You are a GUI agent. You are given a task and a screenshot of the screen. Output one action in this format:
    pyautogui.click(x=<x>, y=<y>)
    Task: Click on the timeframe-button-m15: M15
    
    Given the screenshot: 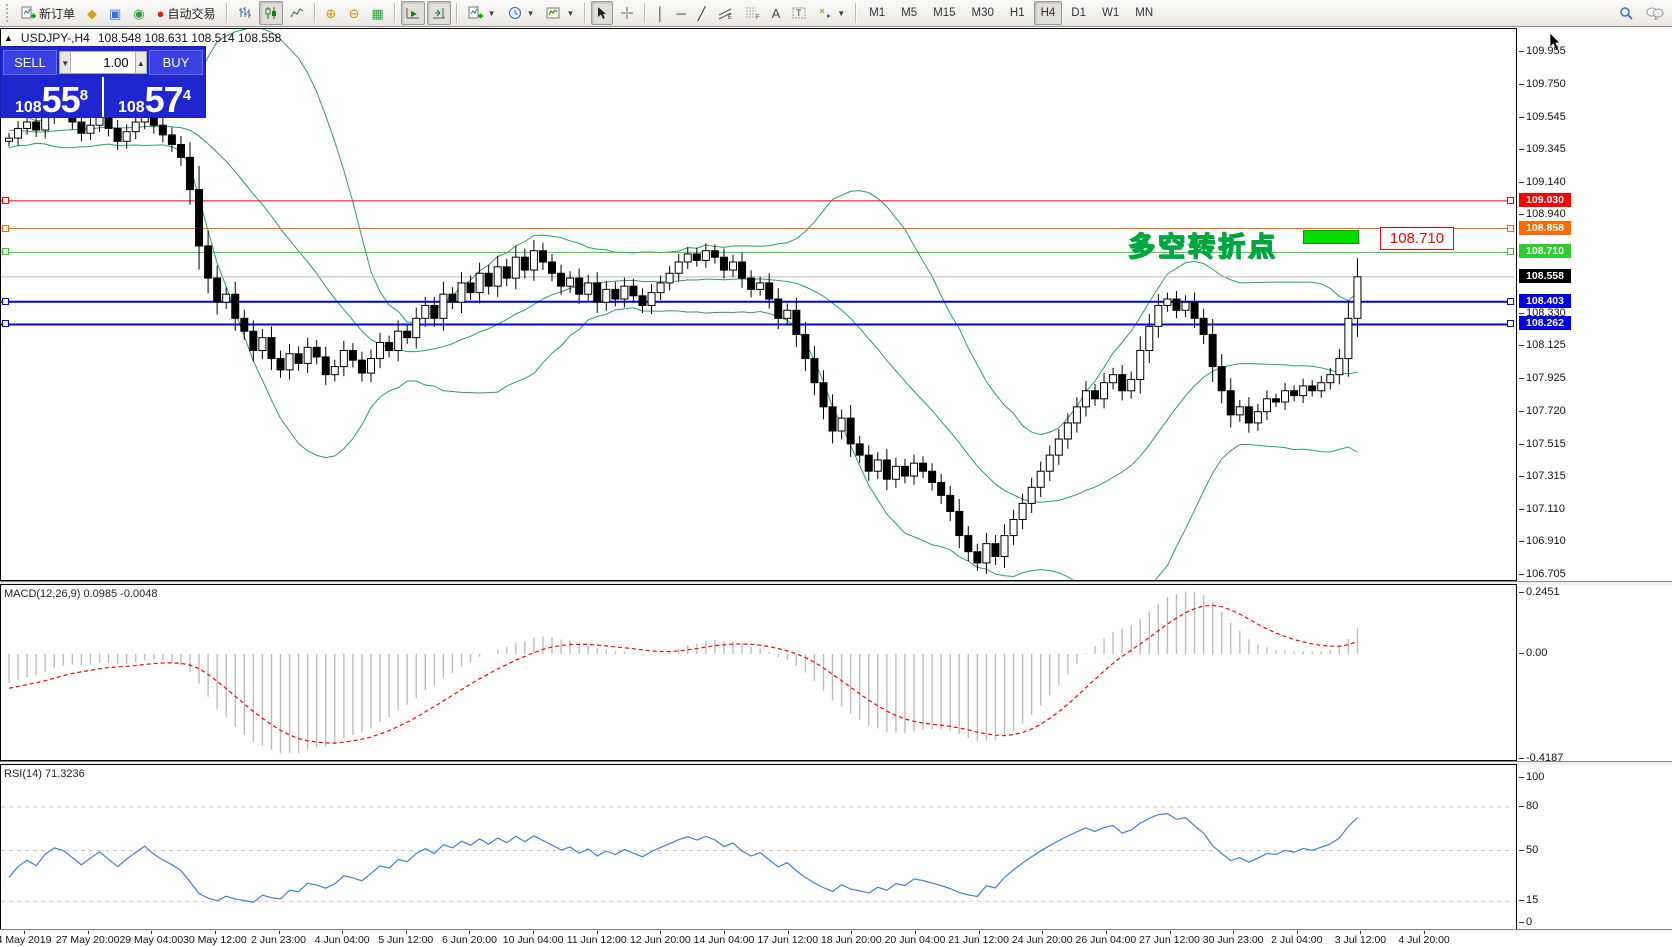 What is the action you would take?
    pyautogui.click(x=944, y=13)
    